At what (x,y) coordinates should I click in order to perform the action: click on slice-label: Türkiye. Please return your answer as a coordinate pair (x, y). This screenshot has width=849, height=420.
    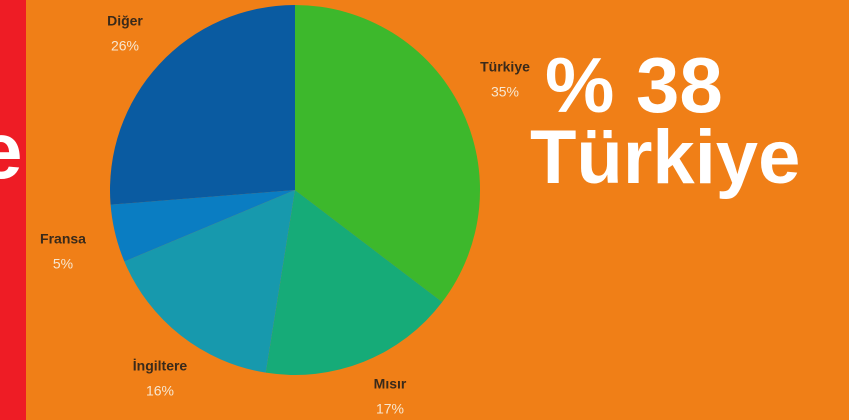
    Looking at the image, I should click on (505, 67).